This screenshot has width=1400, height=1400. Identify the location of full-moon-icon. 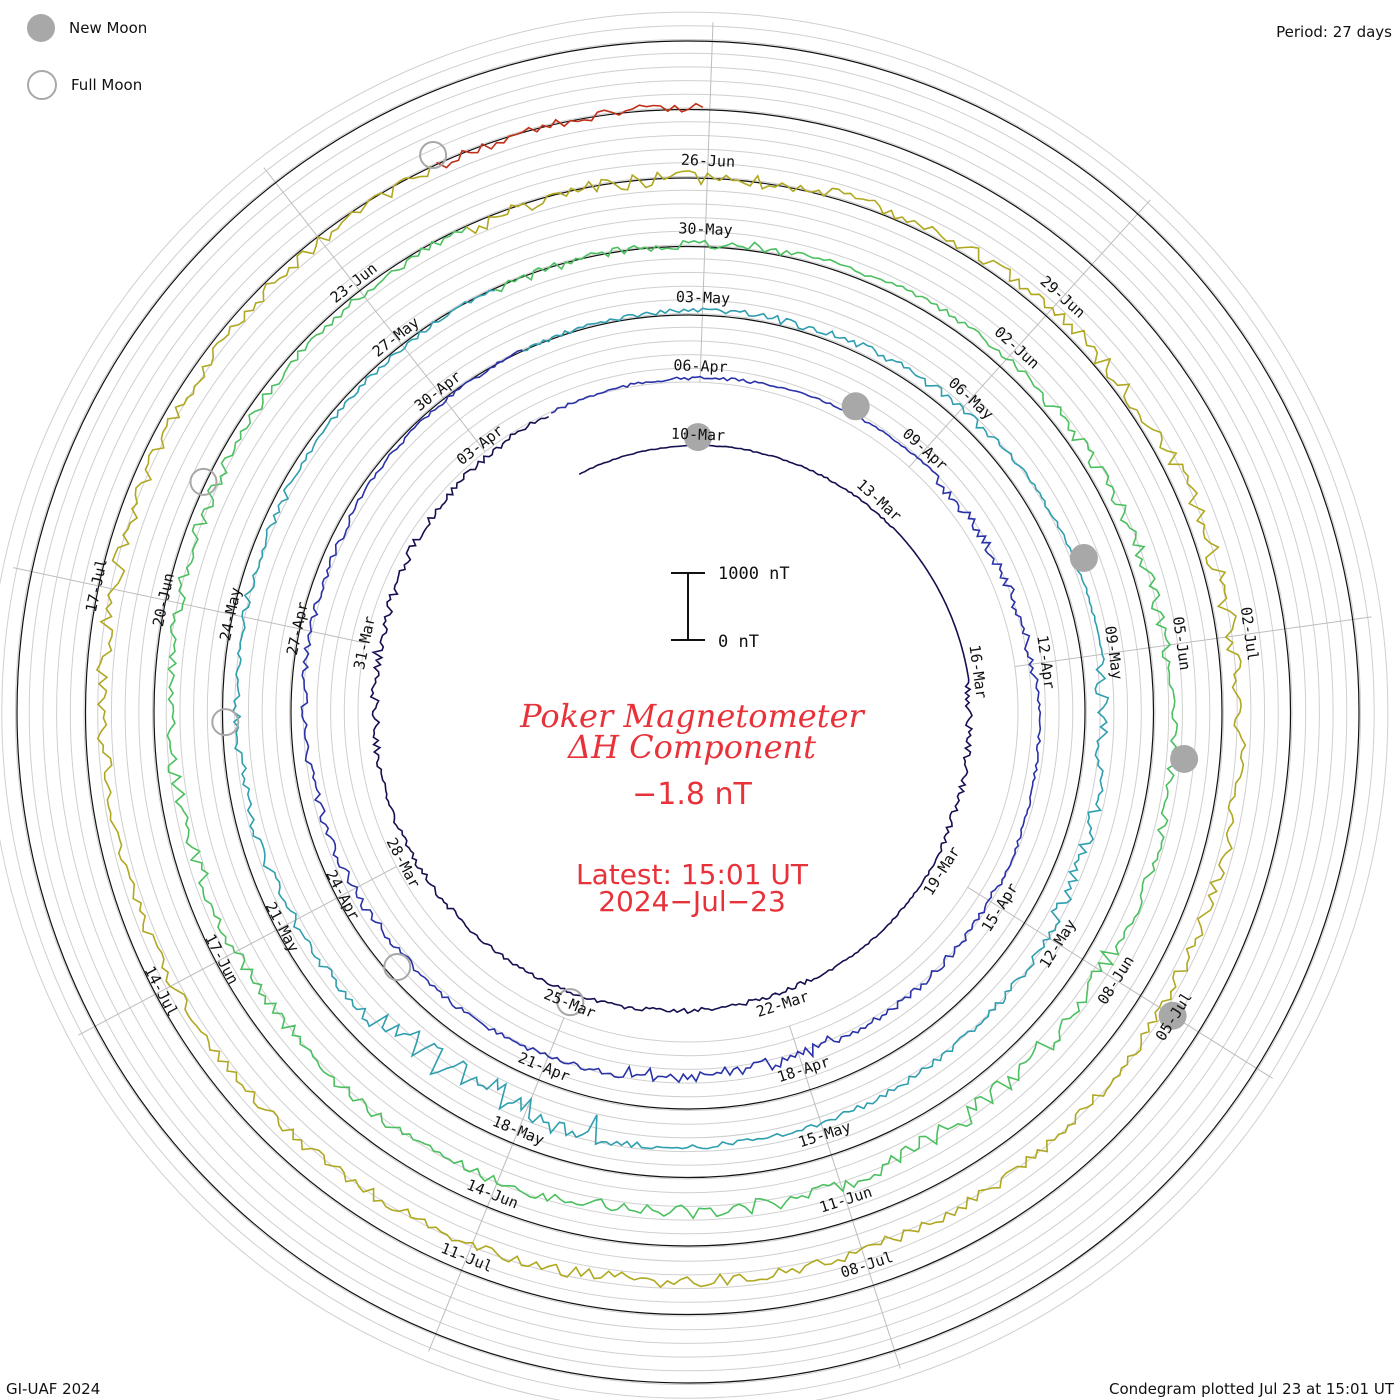
(42, 85).